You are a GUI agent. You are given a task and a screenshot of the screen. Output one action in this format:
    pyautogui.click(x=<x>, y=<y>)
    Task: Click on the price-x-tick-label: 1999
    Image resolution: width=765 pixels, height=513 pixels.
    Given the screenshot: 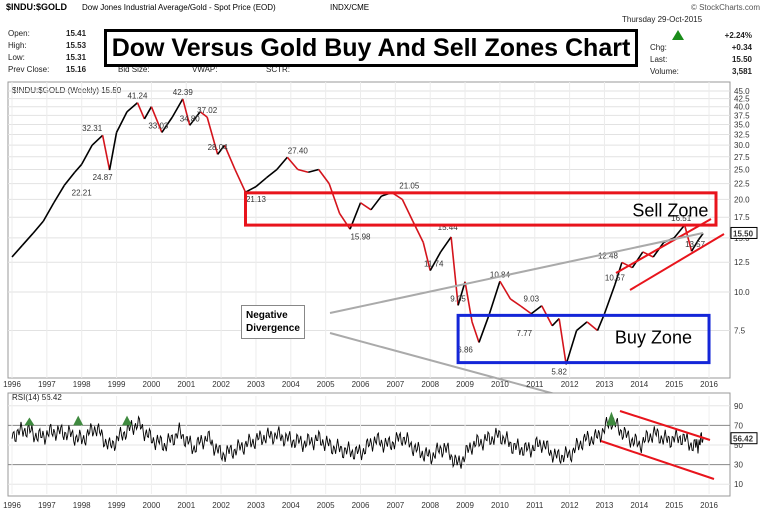 What is the action you would take?
    pyautogui.click(x=117, y=384)
    